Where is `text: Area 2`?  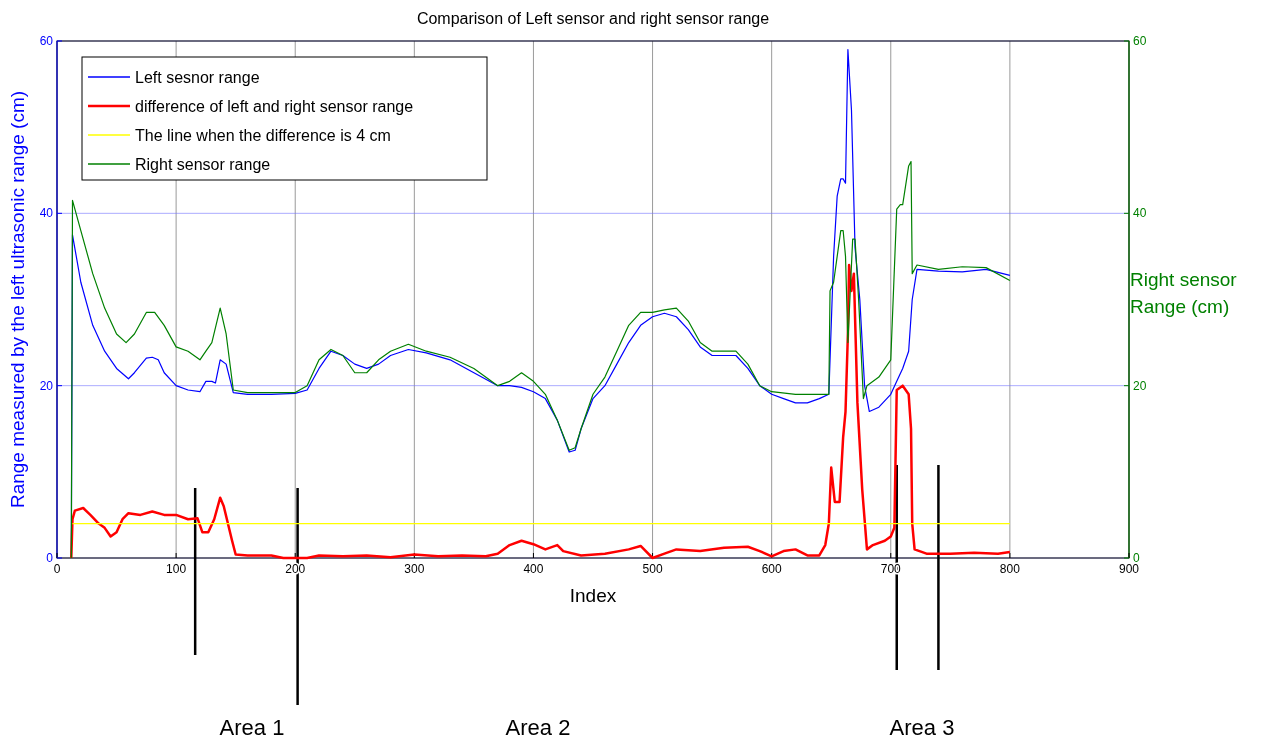
text: Area 2 is located at coordinates (538, 727).